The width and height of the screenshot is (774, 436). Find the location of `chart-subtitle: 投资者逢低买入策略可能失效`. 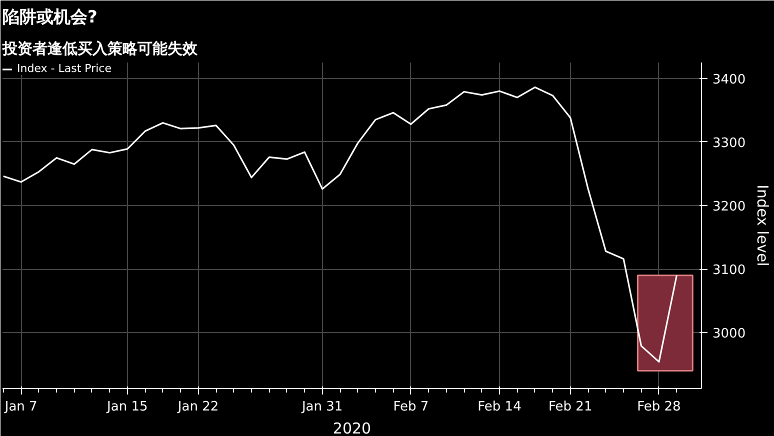

chart-subtitle: 投资者逢低买入策略可能失效 is located at coordinates (100, 49).